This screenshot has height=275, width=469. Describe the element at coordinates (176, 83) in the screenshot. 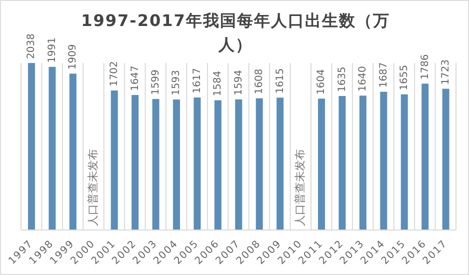

I see `data-label: 1593` at that location.